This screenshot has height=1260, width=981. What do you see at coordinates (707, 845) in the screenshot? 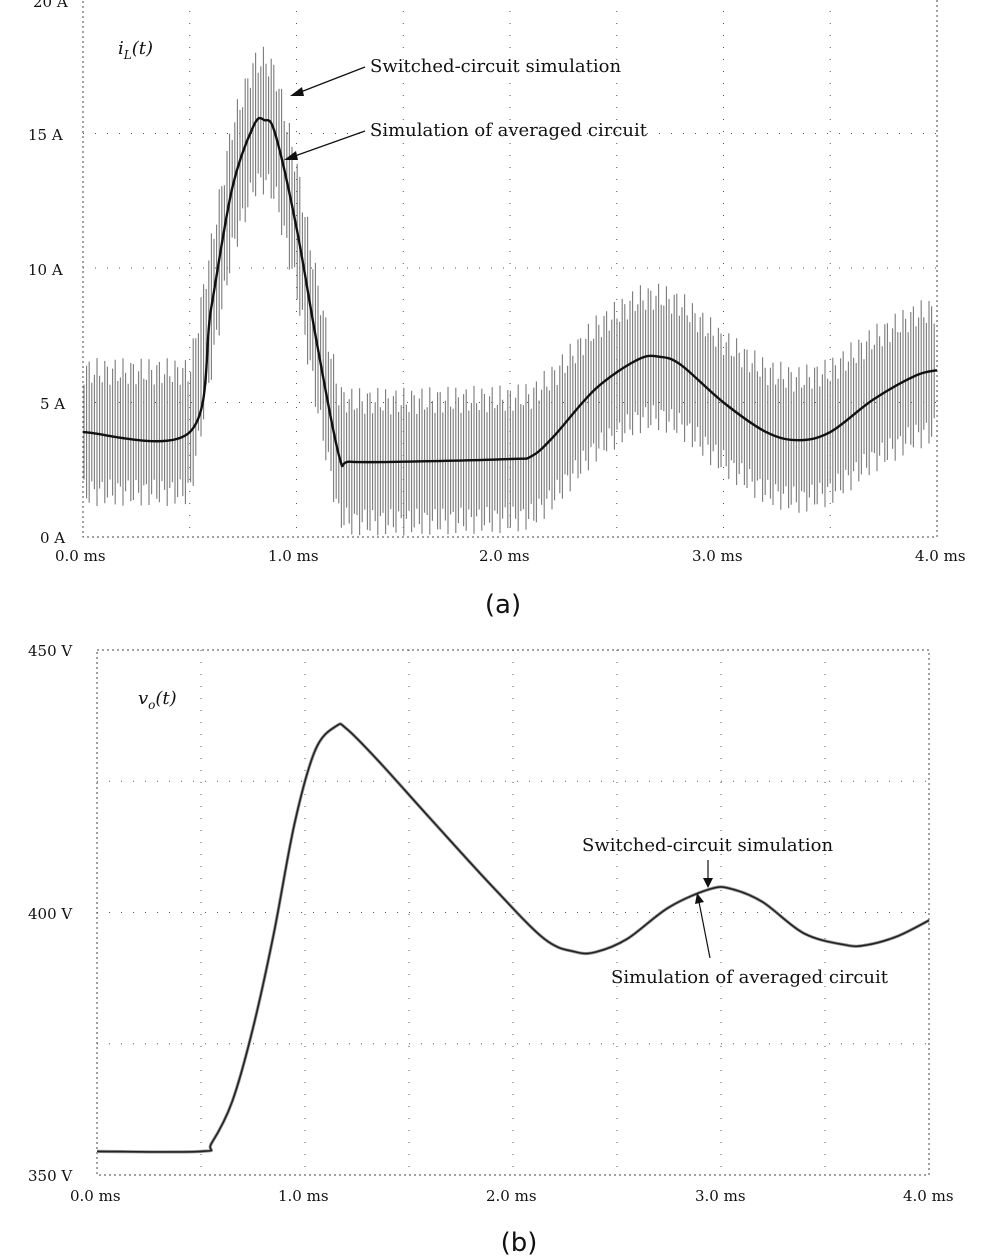
I see `annotation-switched-b: Switched-circuit simulation` at bounding box center [707, 845].